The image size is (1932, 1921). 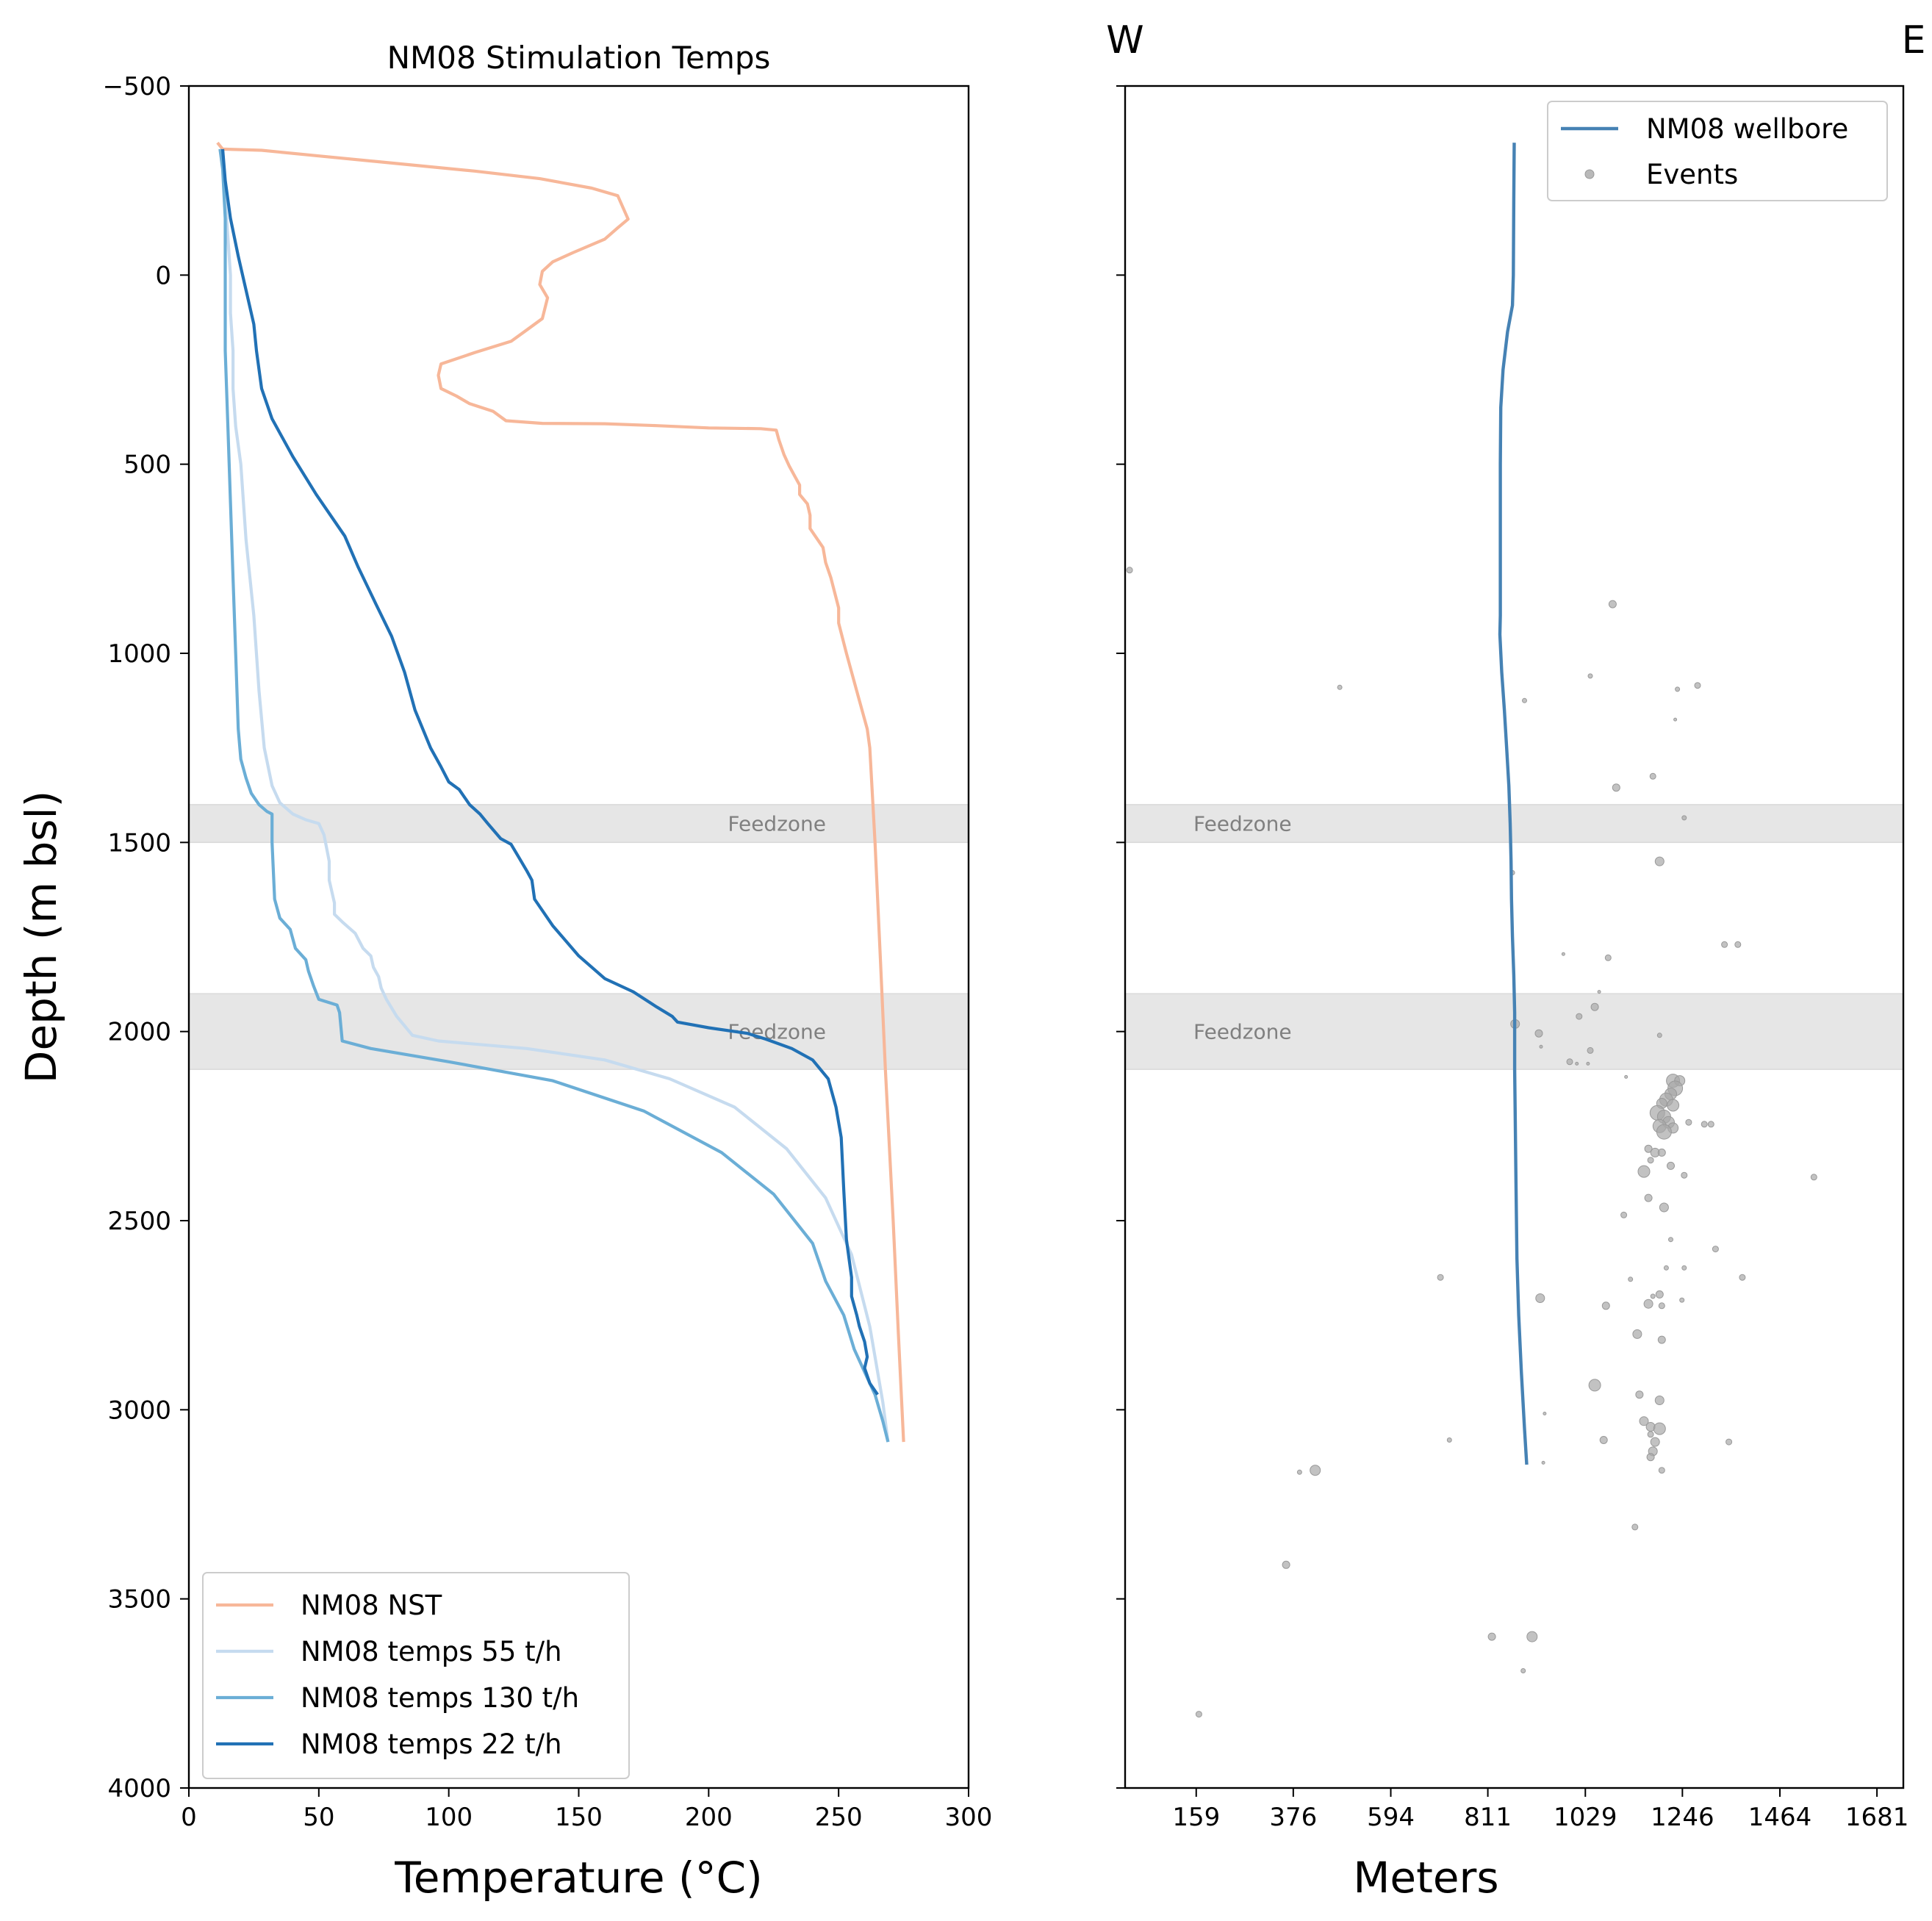 What do you see at coordinates (579, 1878) in the screenshot?
I see `x-axis-label: Temperature (°C)` at bounding box center [579, 1878].